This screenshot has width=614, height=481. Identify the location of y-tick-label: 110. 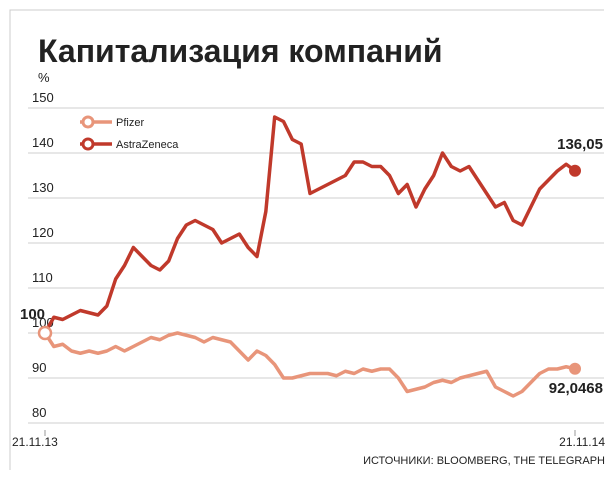
(42, 277).